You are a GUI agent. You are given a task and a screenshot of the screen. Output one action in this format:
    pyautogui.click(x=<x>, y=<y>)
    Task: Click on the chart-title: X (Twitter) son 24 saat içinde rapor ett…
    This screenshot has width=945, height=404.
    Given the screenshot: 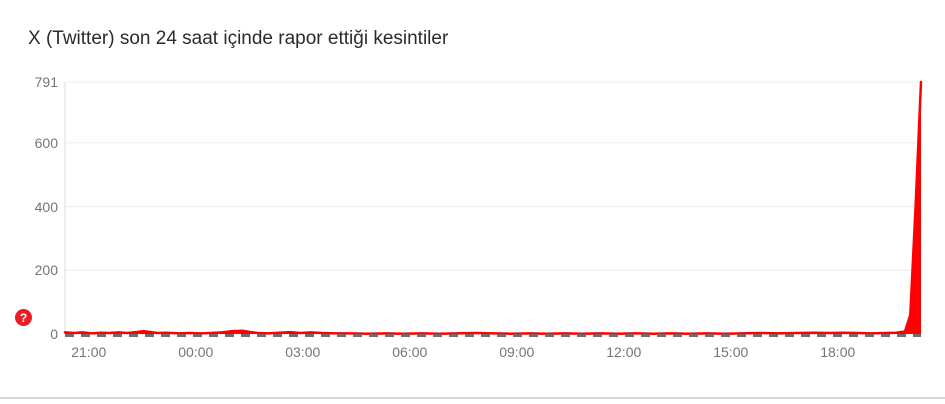 What is the action you would take?
    pyautogui.click(x=238, y=38)
    